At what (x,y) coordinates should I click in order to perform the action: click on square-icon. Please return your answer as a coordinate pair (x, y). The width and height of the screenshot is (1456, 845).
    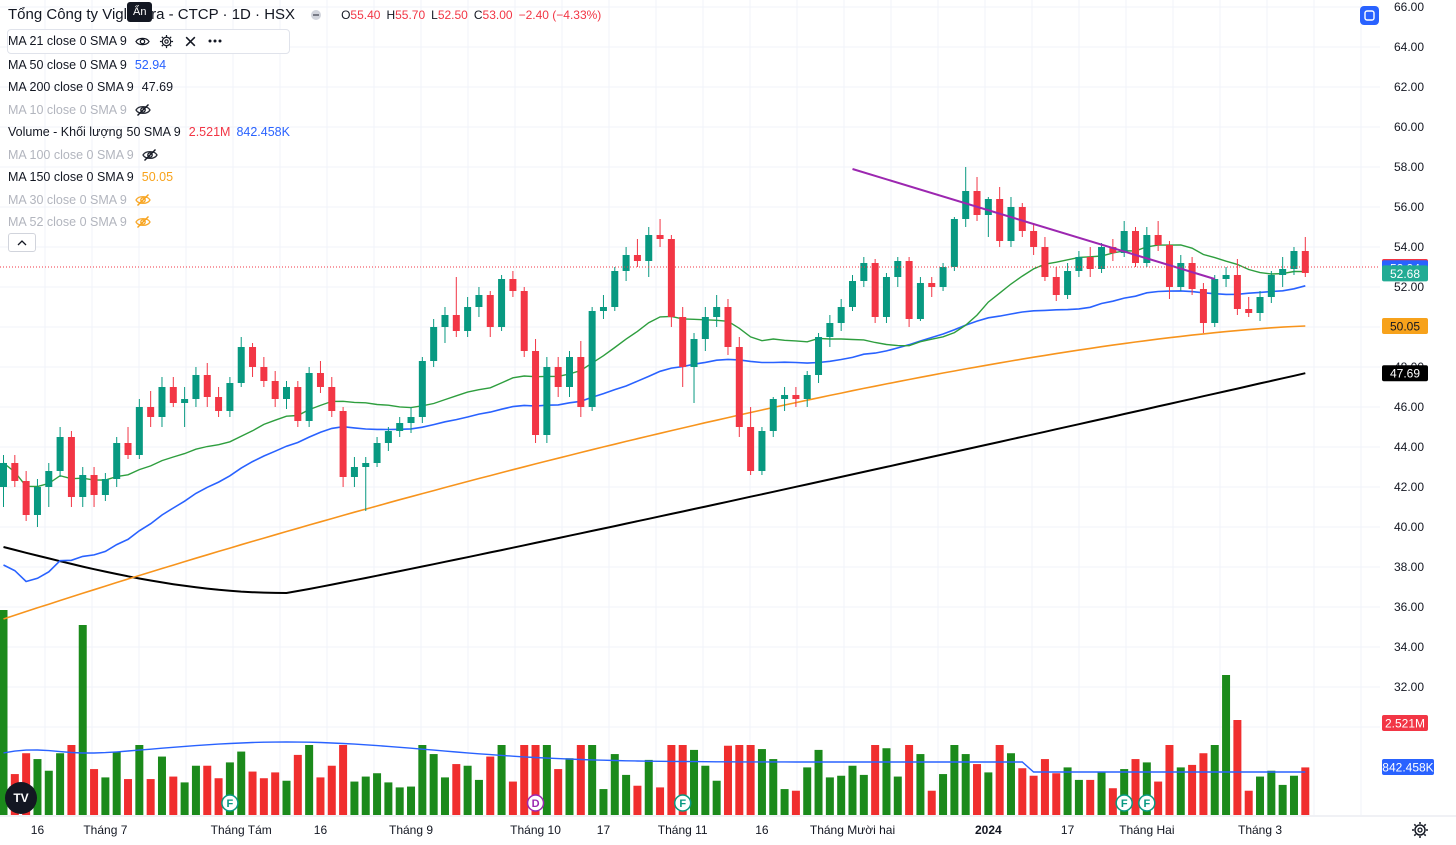
    Looking at the image, I should click on (1369, 15).